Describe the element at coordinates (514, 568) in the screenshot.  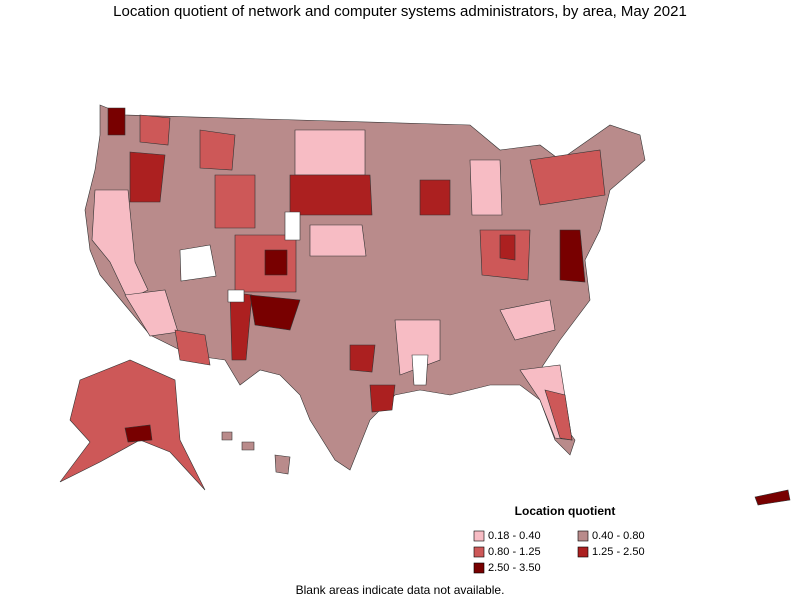
I see `legend-label: 2.50 - 3.50` at that location.